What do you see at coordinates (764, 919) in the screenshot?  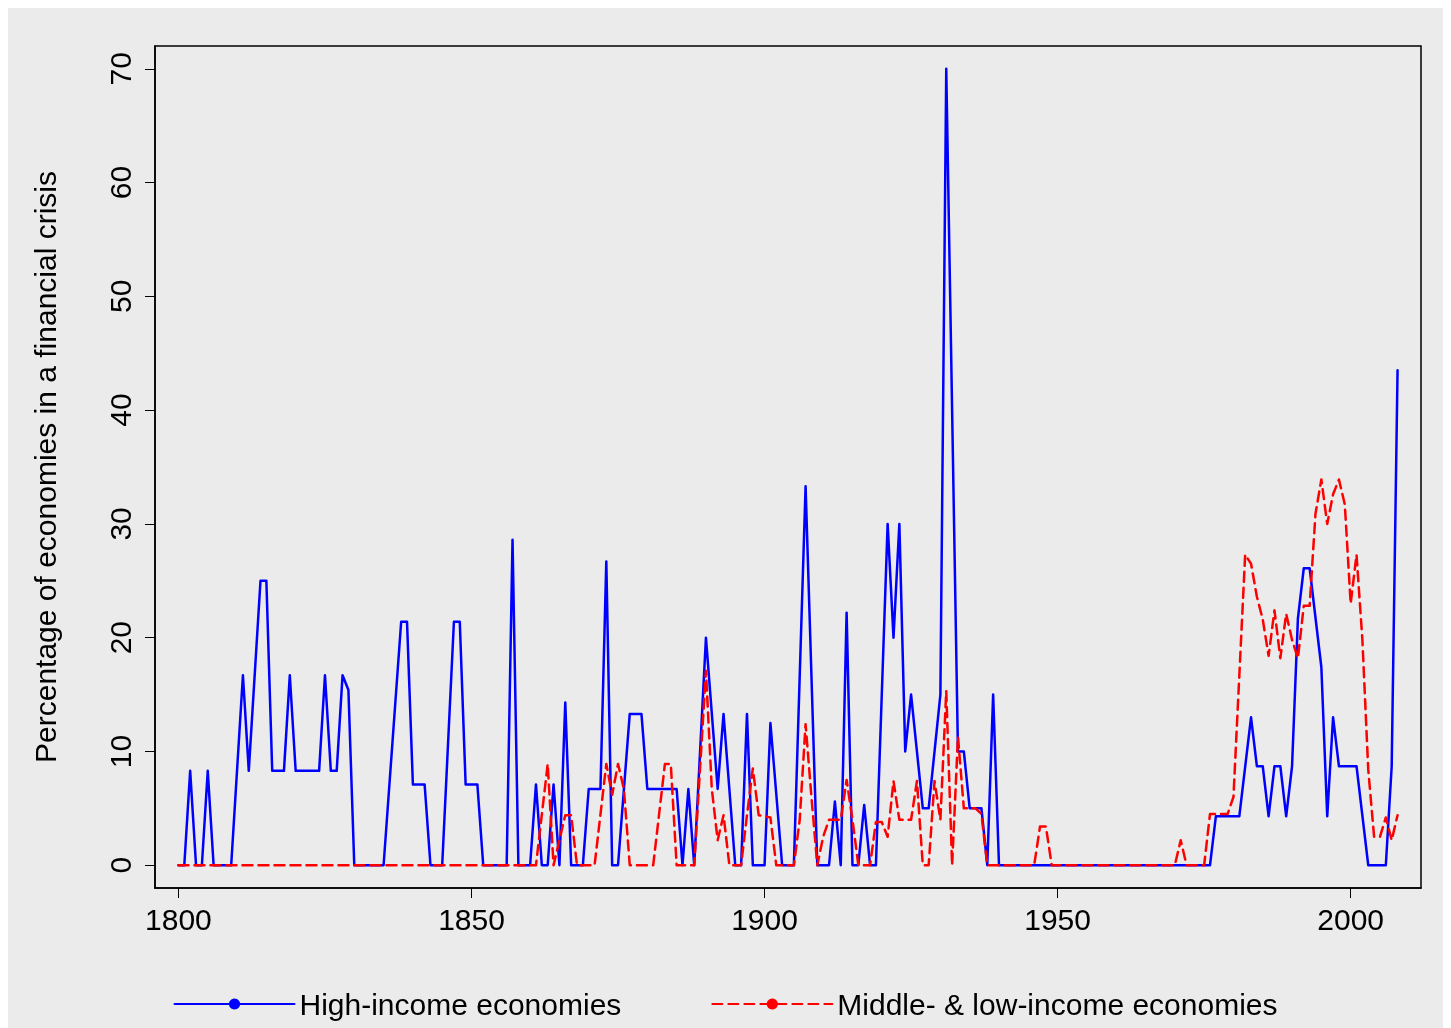 I see `x-tick-label: 1900` at bounding box center [764, 919].